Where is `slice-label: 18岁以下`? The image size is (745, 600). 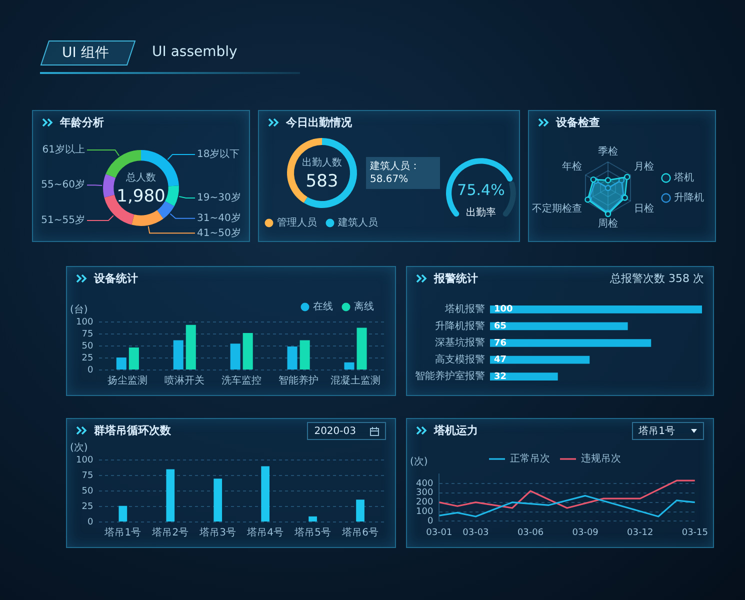
slice-label: 18岁以下 is located at coordinates (218, 154).